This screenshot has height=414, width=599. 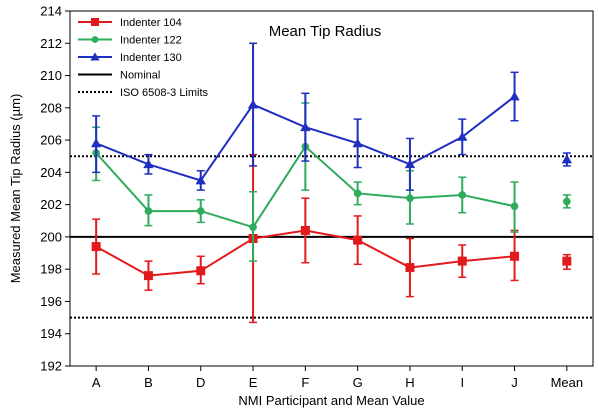 What do you see at coordinates (331, 400) in the screenshot?
I see `x-axis-title: NMI Participant and Mean Value` at bounding box center [331, 400].